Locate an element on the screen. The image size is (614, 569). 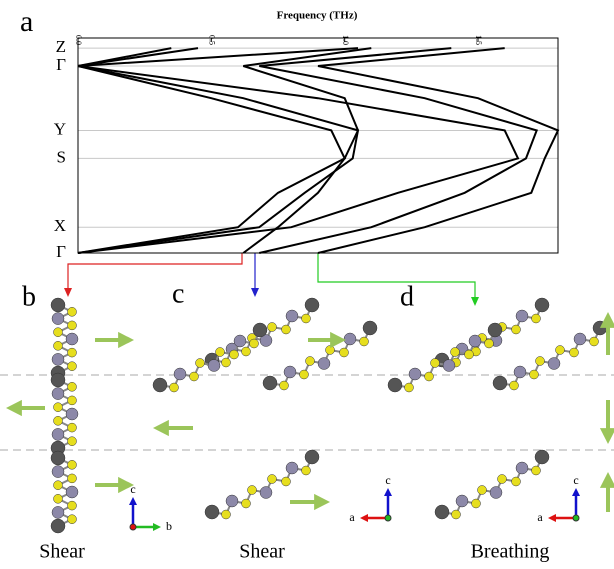
caption: Breathing is located at coordinates (510, 552).